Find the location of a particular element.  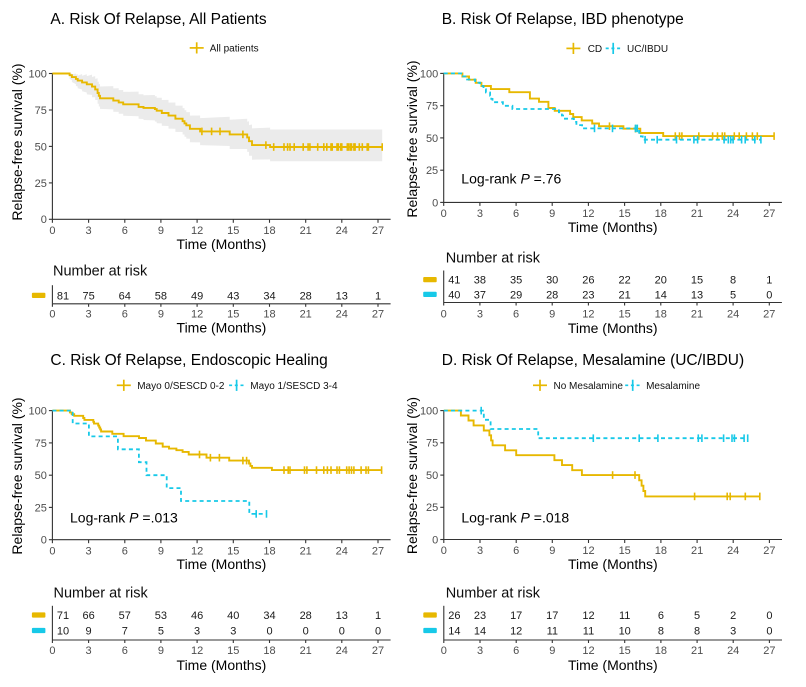

svg-text: 17 is located at coordinates (516, 616).